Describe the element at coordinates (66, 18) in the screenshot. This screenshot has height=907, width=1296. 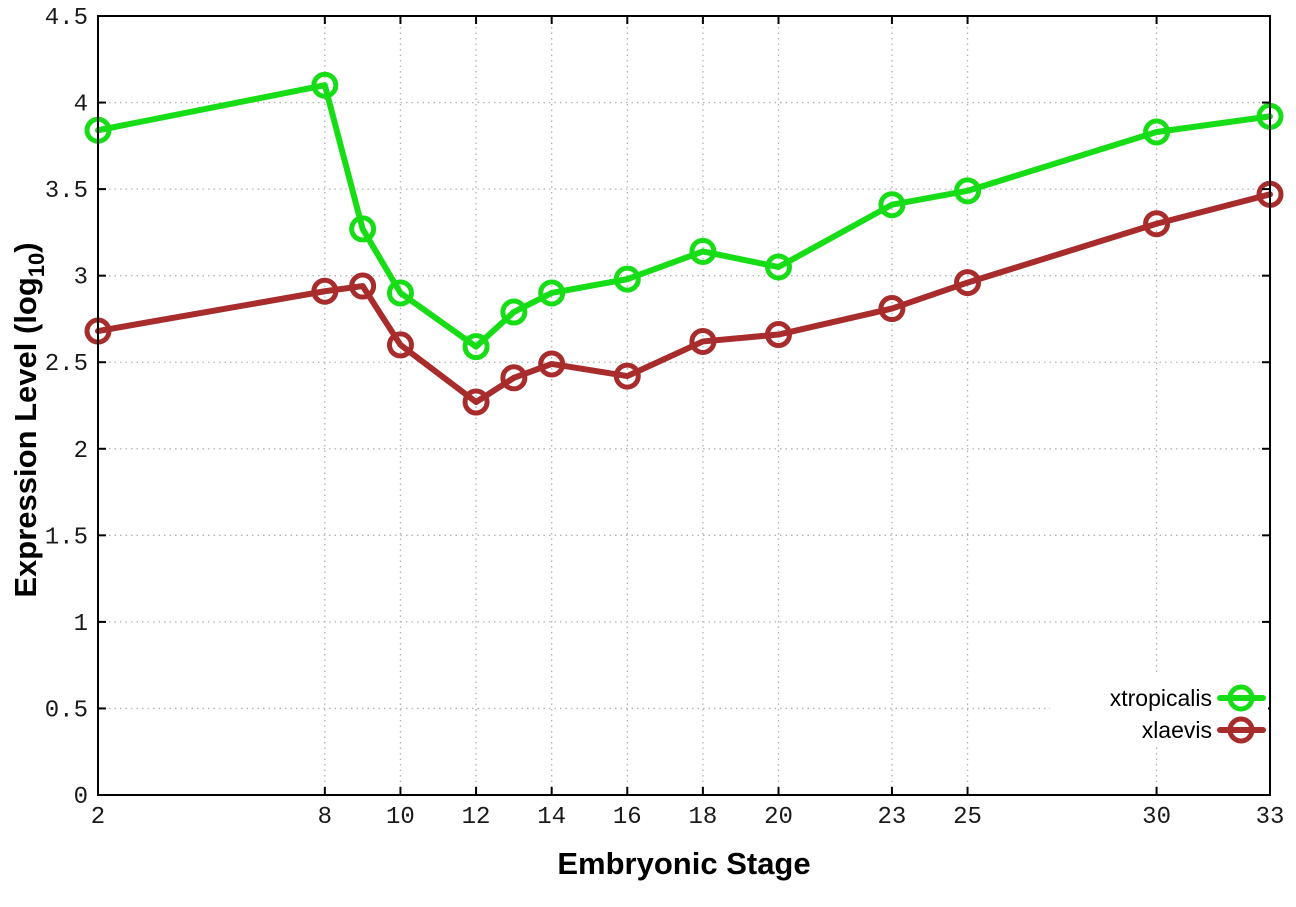
I see `y-tick-label: 4.5` at that location.